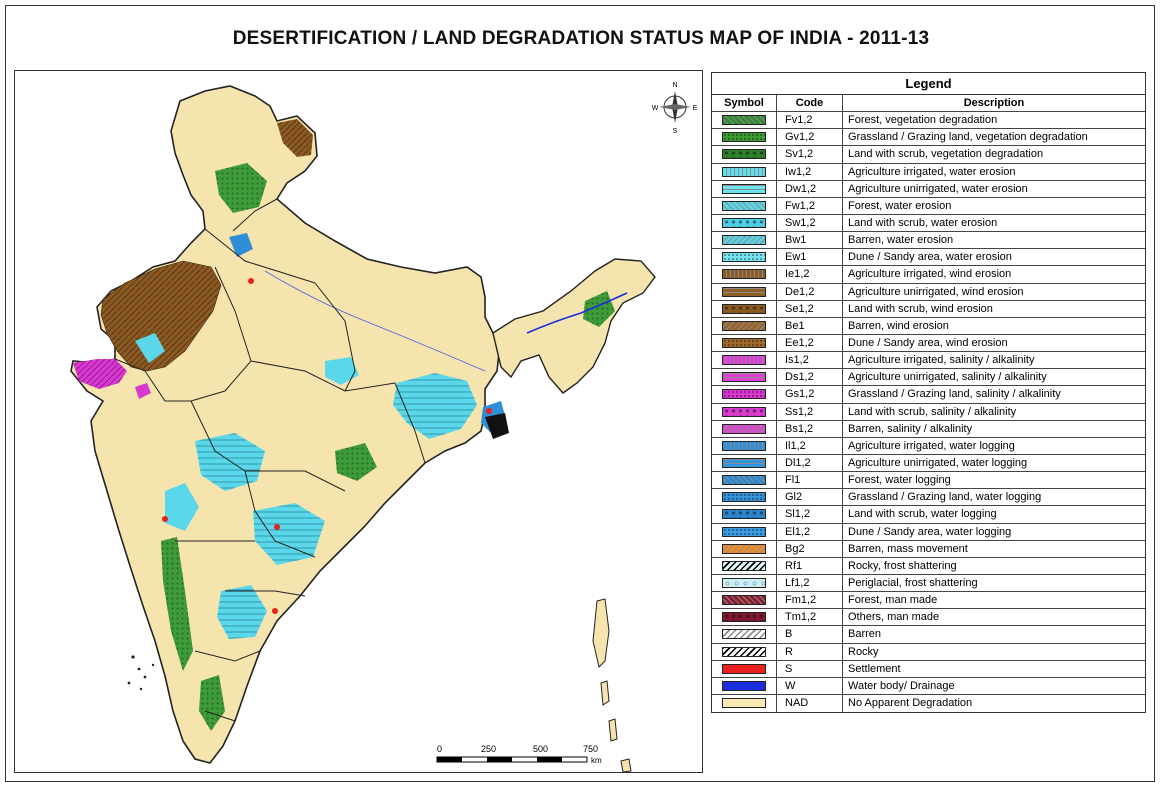 This screenshot has height=789, width=1162. Describe the element at coordinates (161, 316) in the screenshot. I see `wind-erosion-zone` at that location.